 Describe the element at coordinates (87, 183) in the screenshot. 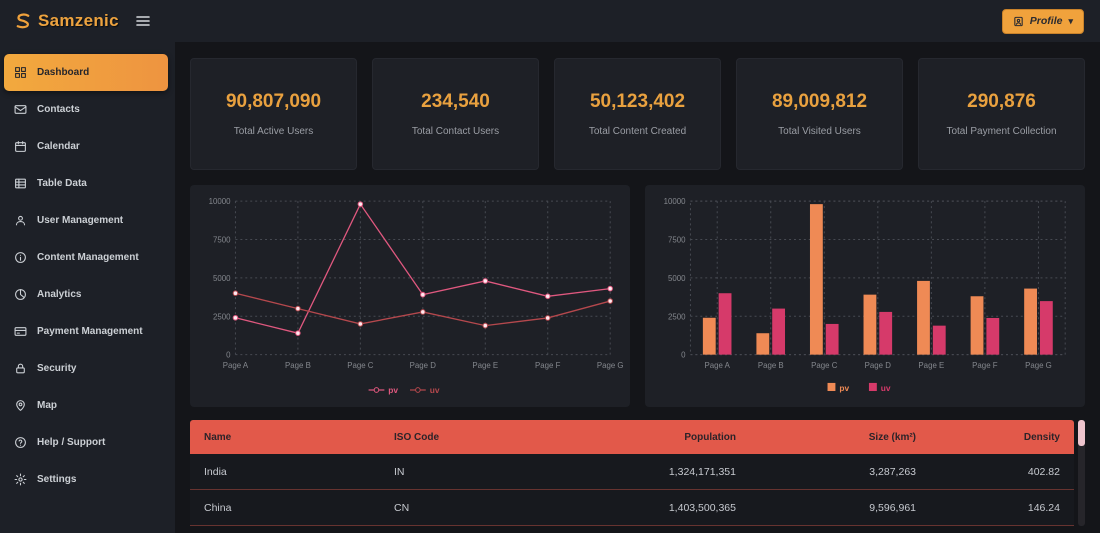

I see `sidebar-item-table-data: Table Data` at that location.